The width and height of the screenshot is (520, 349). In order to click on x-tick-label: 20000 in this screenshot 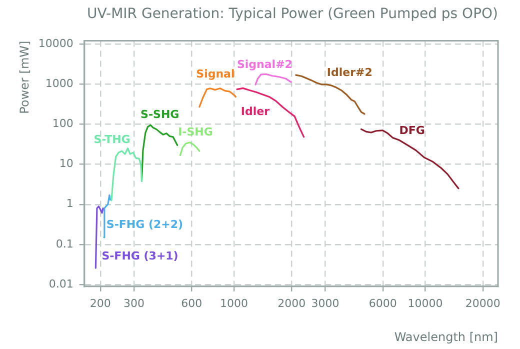, I will do `click(482, 303)`.